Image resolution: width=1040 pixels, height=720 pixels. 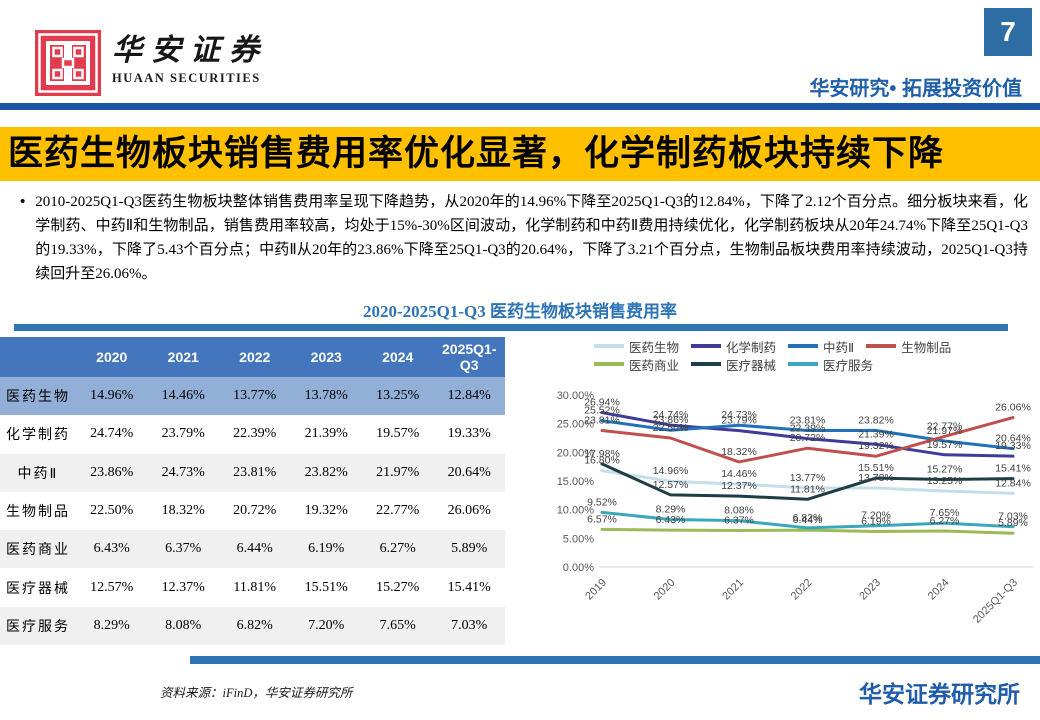 What do you see at coordinates (733, 590) in the screenshot?
I see `x-axis-tick: 2021` at bounding box center [733, 590].